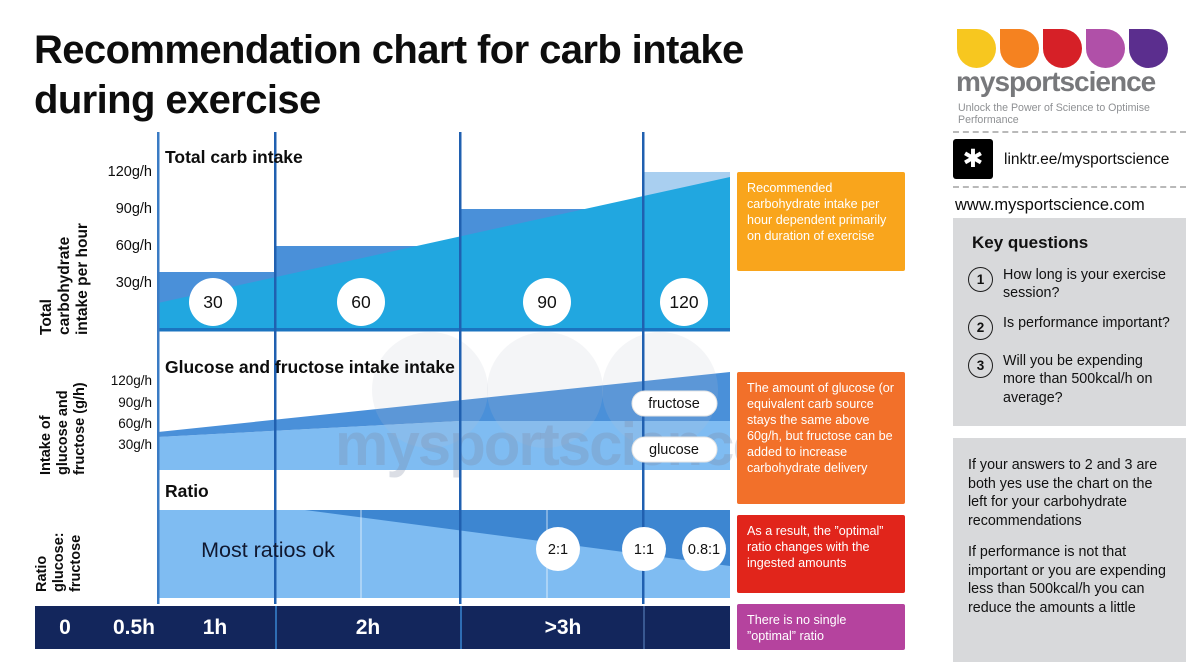 This screenshot has height=670, width=1200. What do you see at coordinates (133, 246) in the screenshot?
I see `c1-ytick-60: 60g/h` at bounding box center [133, 246].